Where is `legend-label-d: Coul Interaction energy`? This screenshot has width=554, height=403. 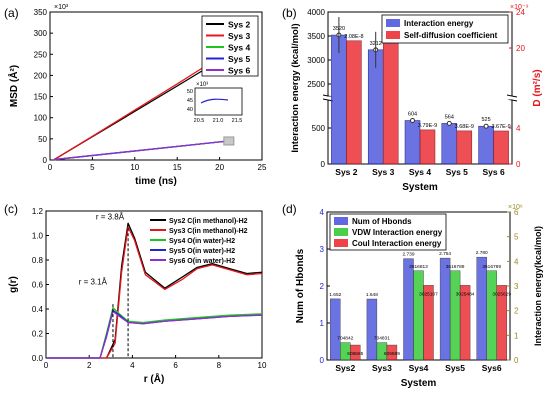
legend-label-d: Coul Interaction energy is located at coordinates (397, 243).